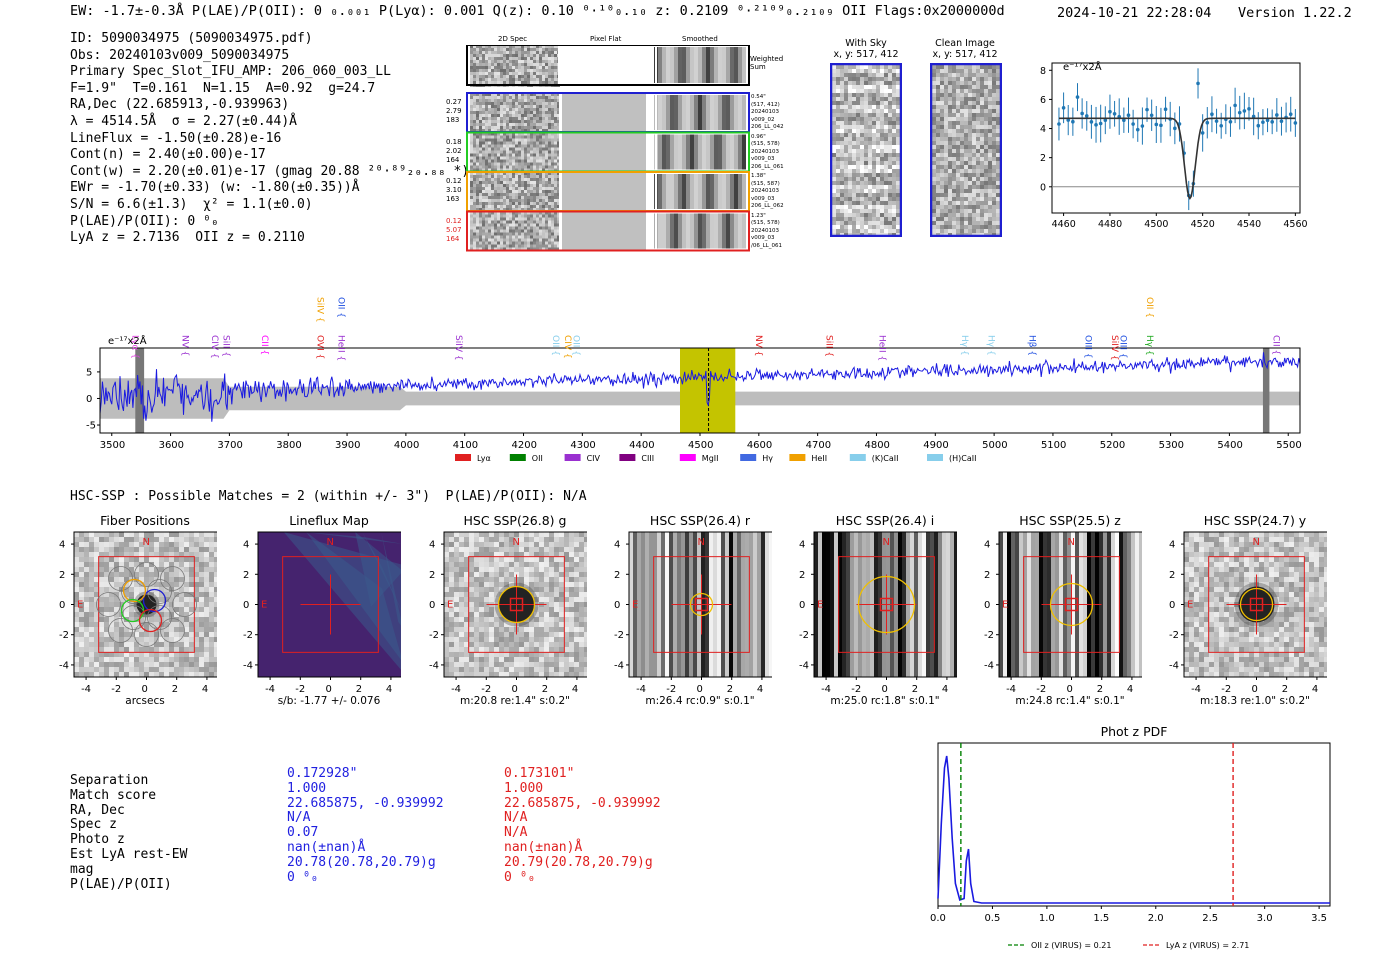 Image resolution: width=1400 pixels, height=953 pixels. What do you see at coordinates (767, 206) in the screenshot?
I see `fiber-meta: 206_LL_062` at bounding box center [767, 206].